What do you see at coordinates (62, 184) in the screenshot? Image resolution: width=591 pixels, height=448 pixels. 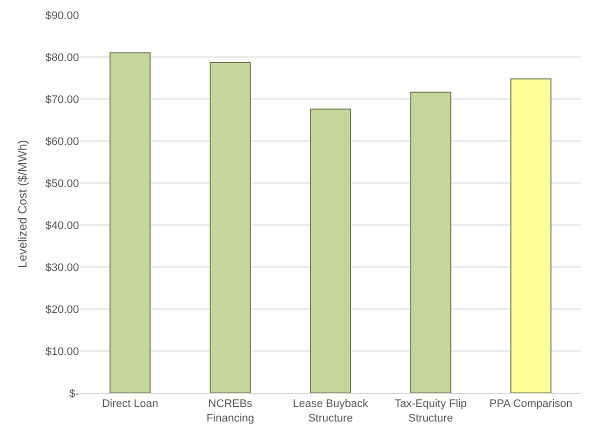 I see `y-tick-label: $50.00` at bounding box center [62, 184].